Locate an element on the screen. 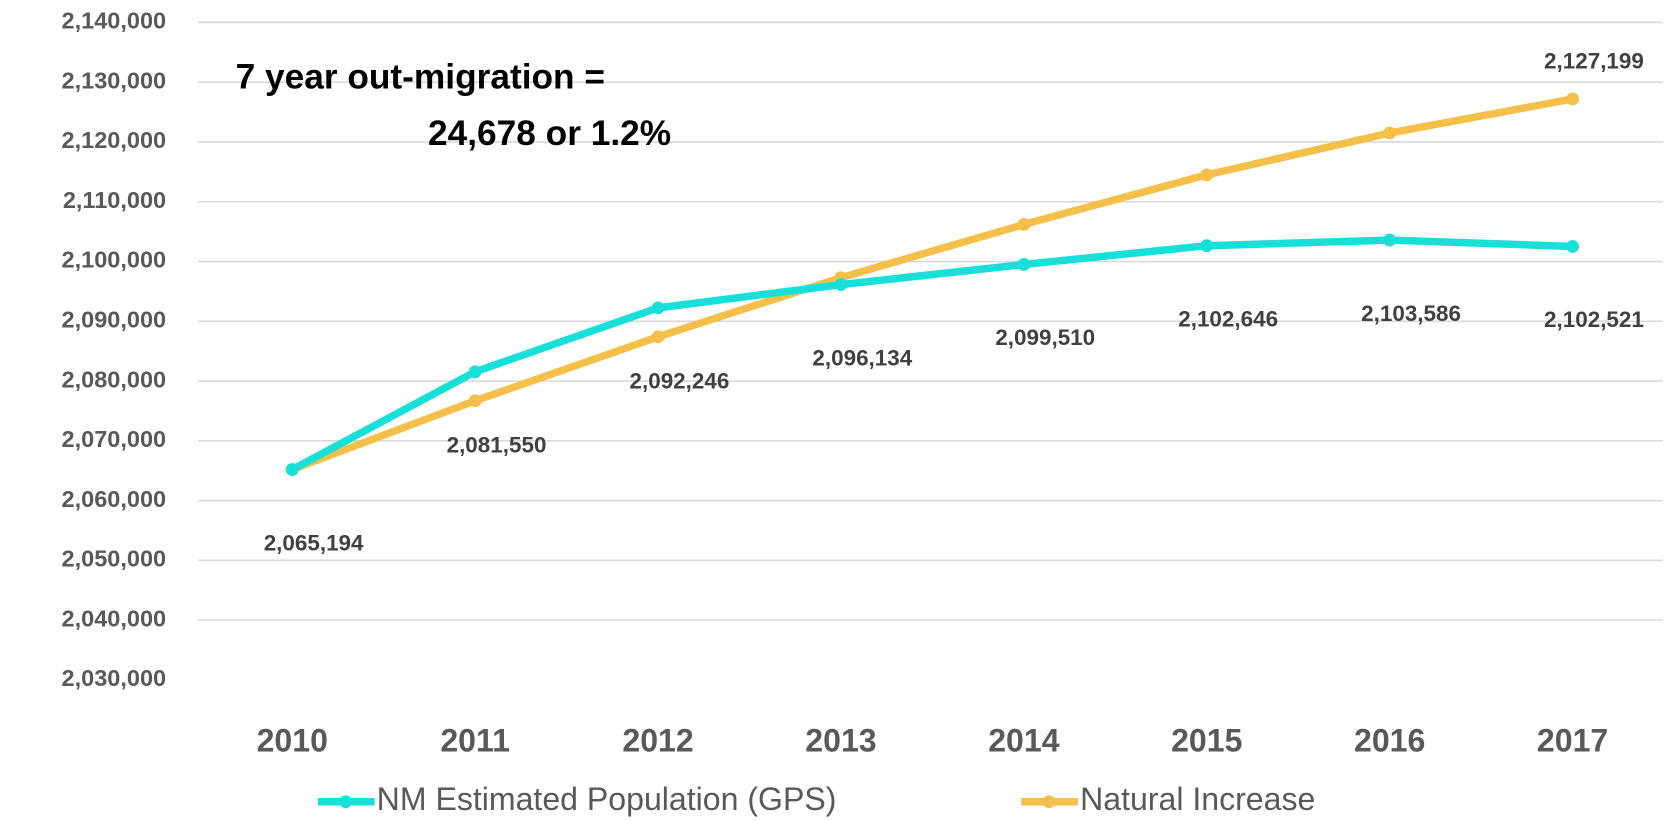  data-label: 2,081,550 is located at coordinates (497, 445).